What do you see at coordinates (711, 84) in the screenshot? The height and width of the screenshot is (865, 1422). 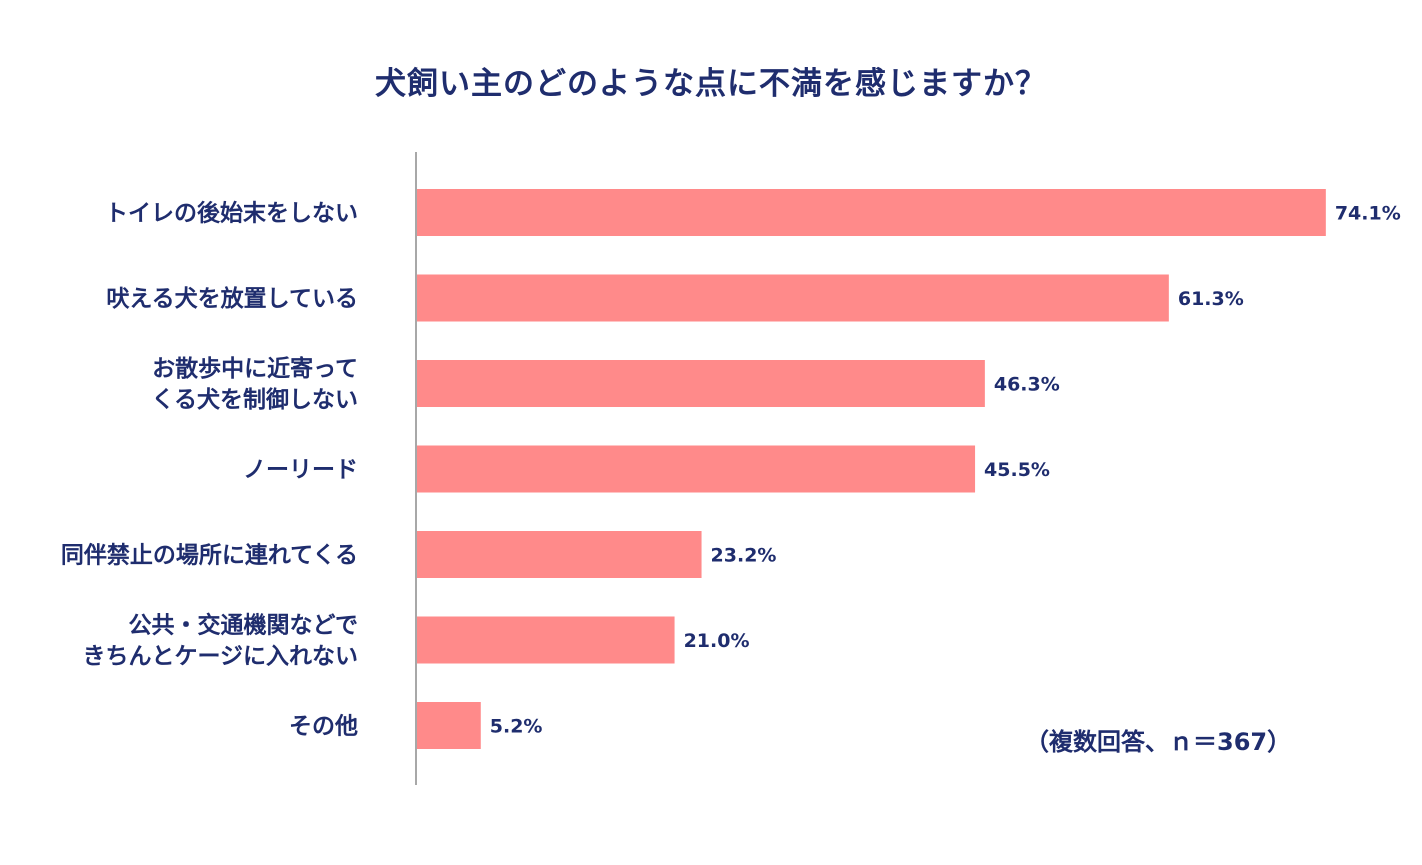 I see `chart-title: 犬飼い主のどのような点に不満を感じますか？` at bounding box center [711, 84].